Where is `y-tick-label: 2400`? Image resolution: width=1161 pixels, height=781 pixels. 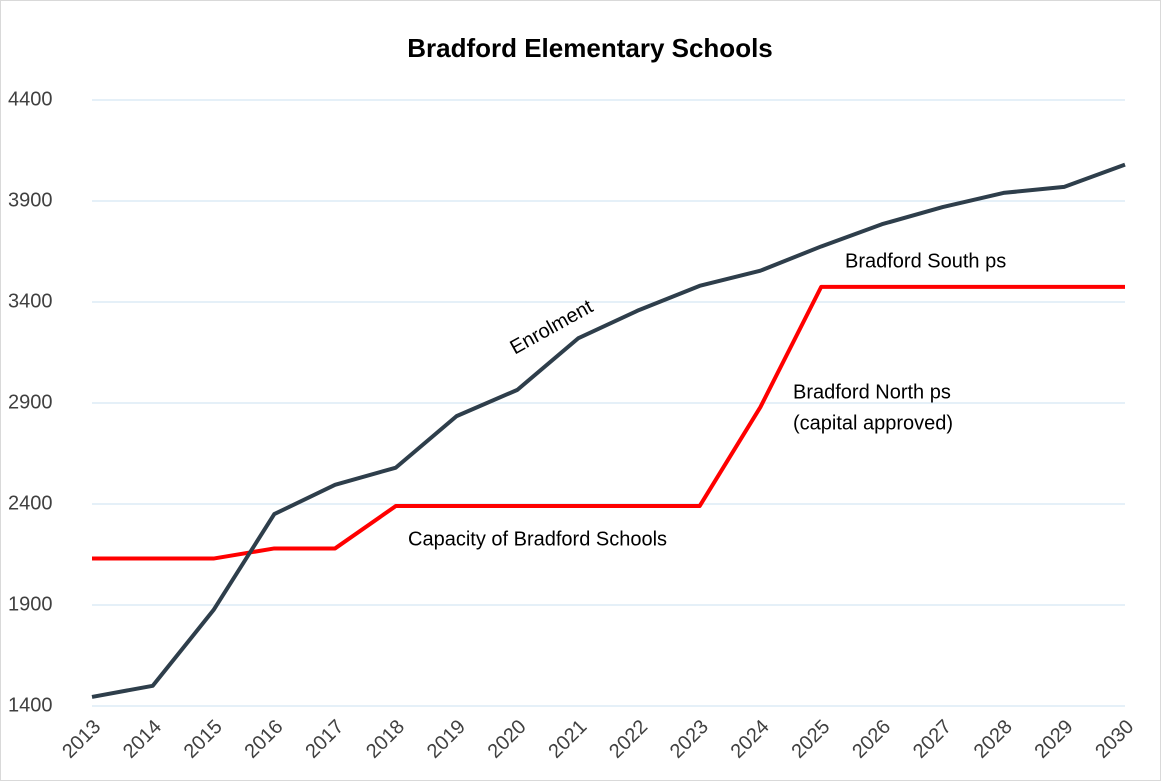 y-tick-label: 2400 is located at coordinates (30, 503).